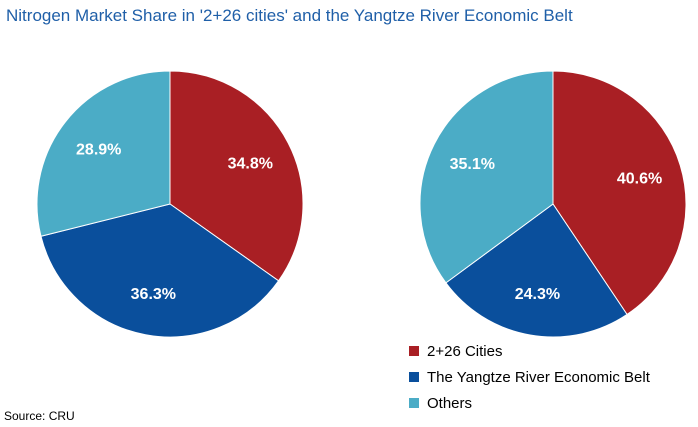  Describe the element at coordinates (639, 179) in the screenshot. I see `pie-data-label: 40.6%` at that location.